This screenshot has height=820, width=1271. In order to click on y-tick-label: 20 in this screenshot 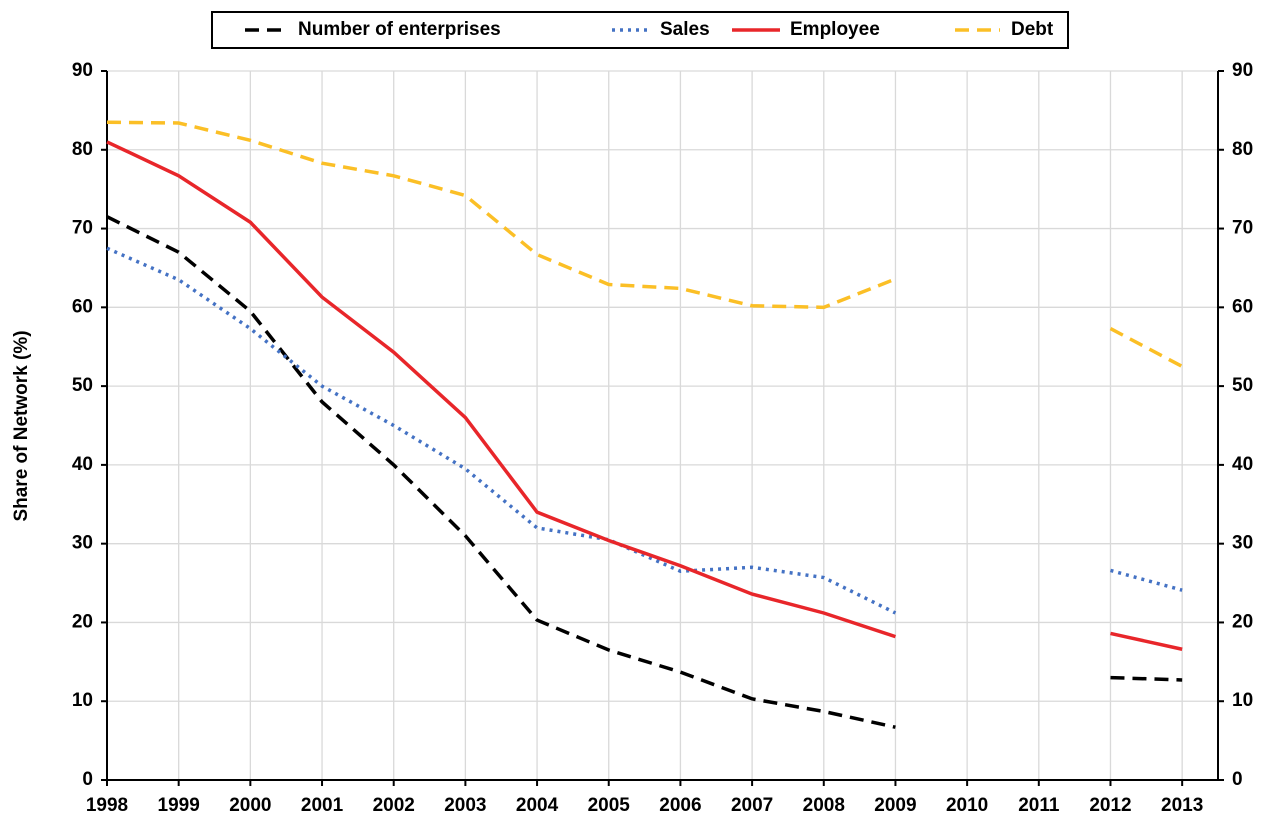, I will do `click(82, 621)`.